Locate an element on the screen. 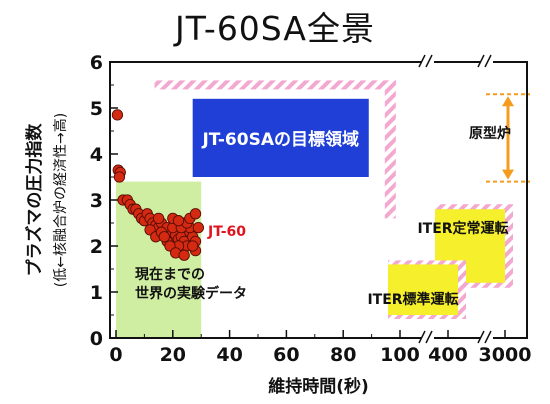 Image resolution: width=550 pixels, height=404 pixels. x-tick-label: 0 is located at coordinates (115, 355).